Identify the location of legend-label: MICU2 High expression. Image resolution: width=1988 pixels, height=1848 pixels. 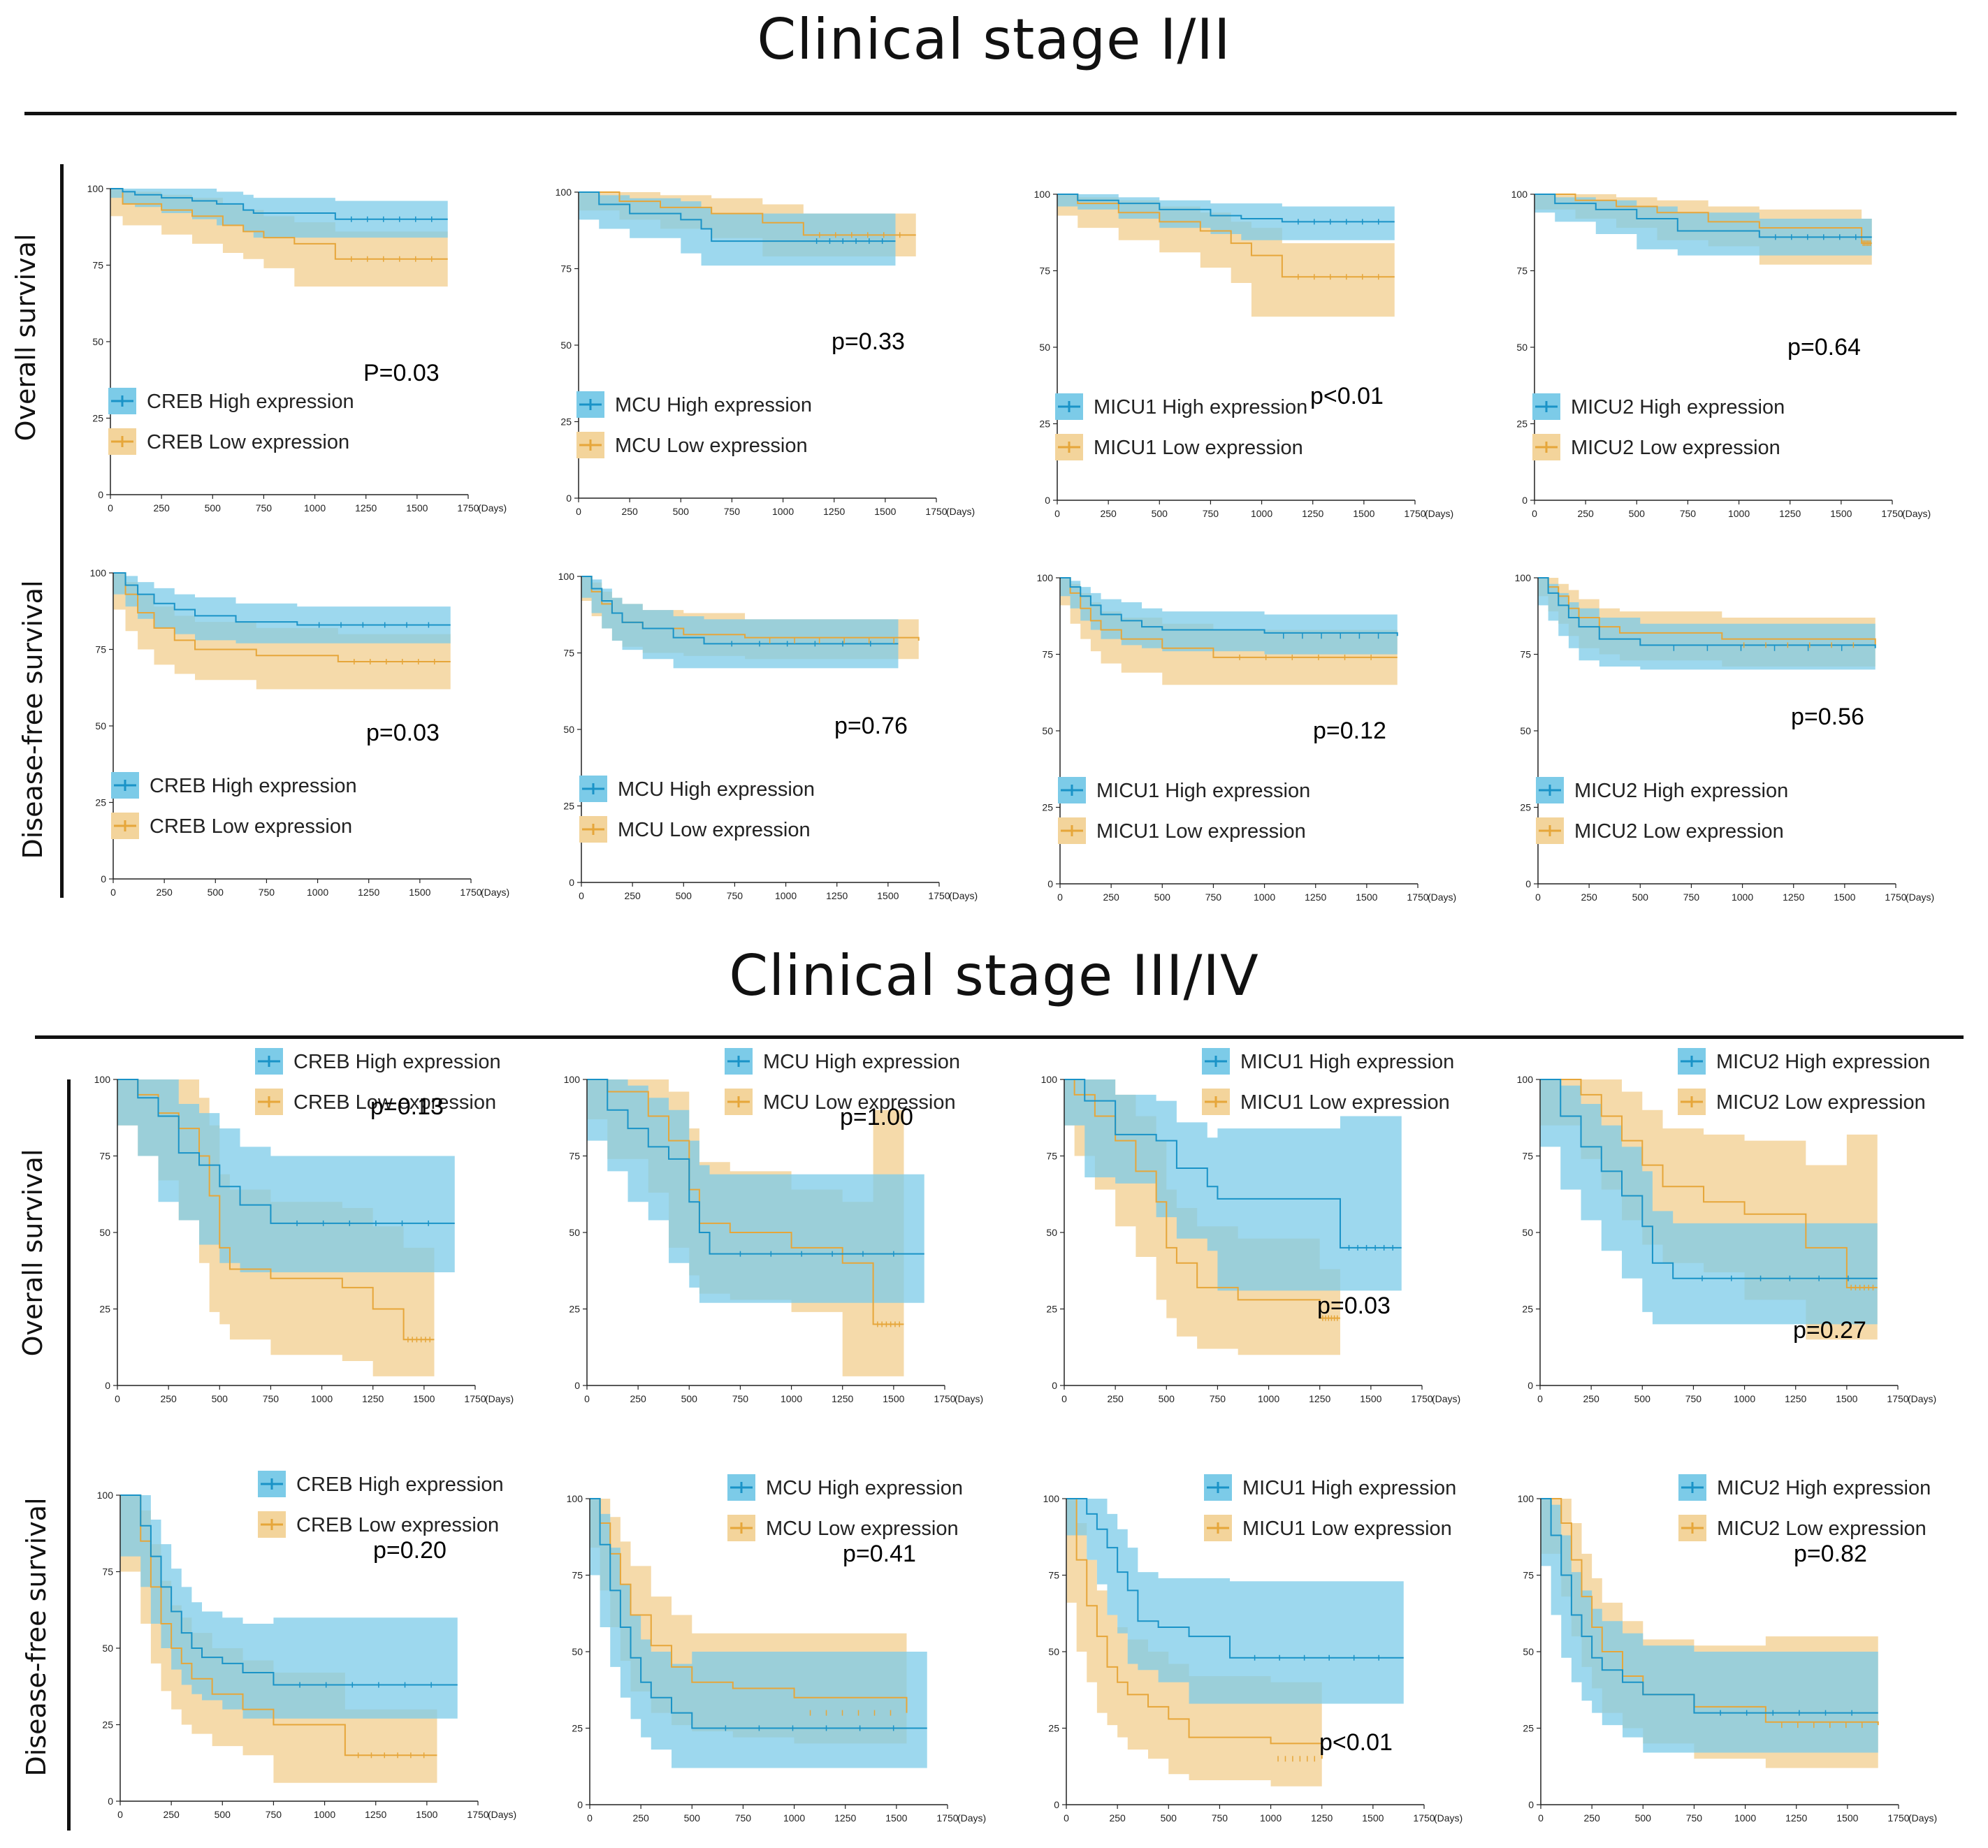
(1824, 1488).